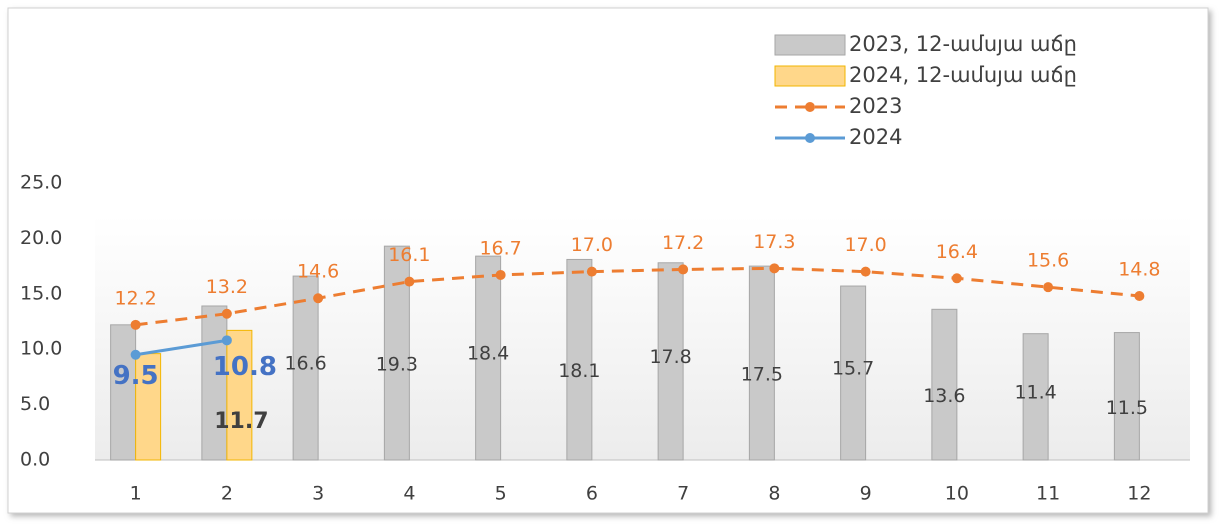 The width and height of the screenshot is (1219, 528). What do you see at coordinates (409, 494) in the screenshot?
I see `x-tick-label: 4` at bounding box center [409, 494].